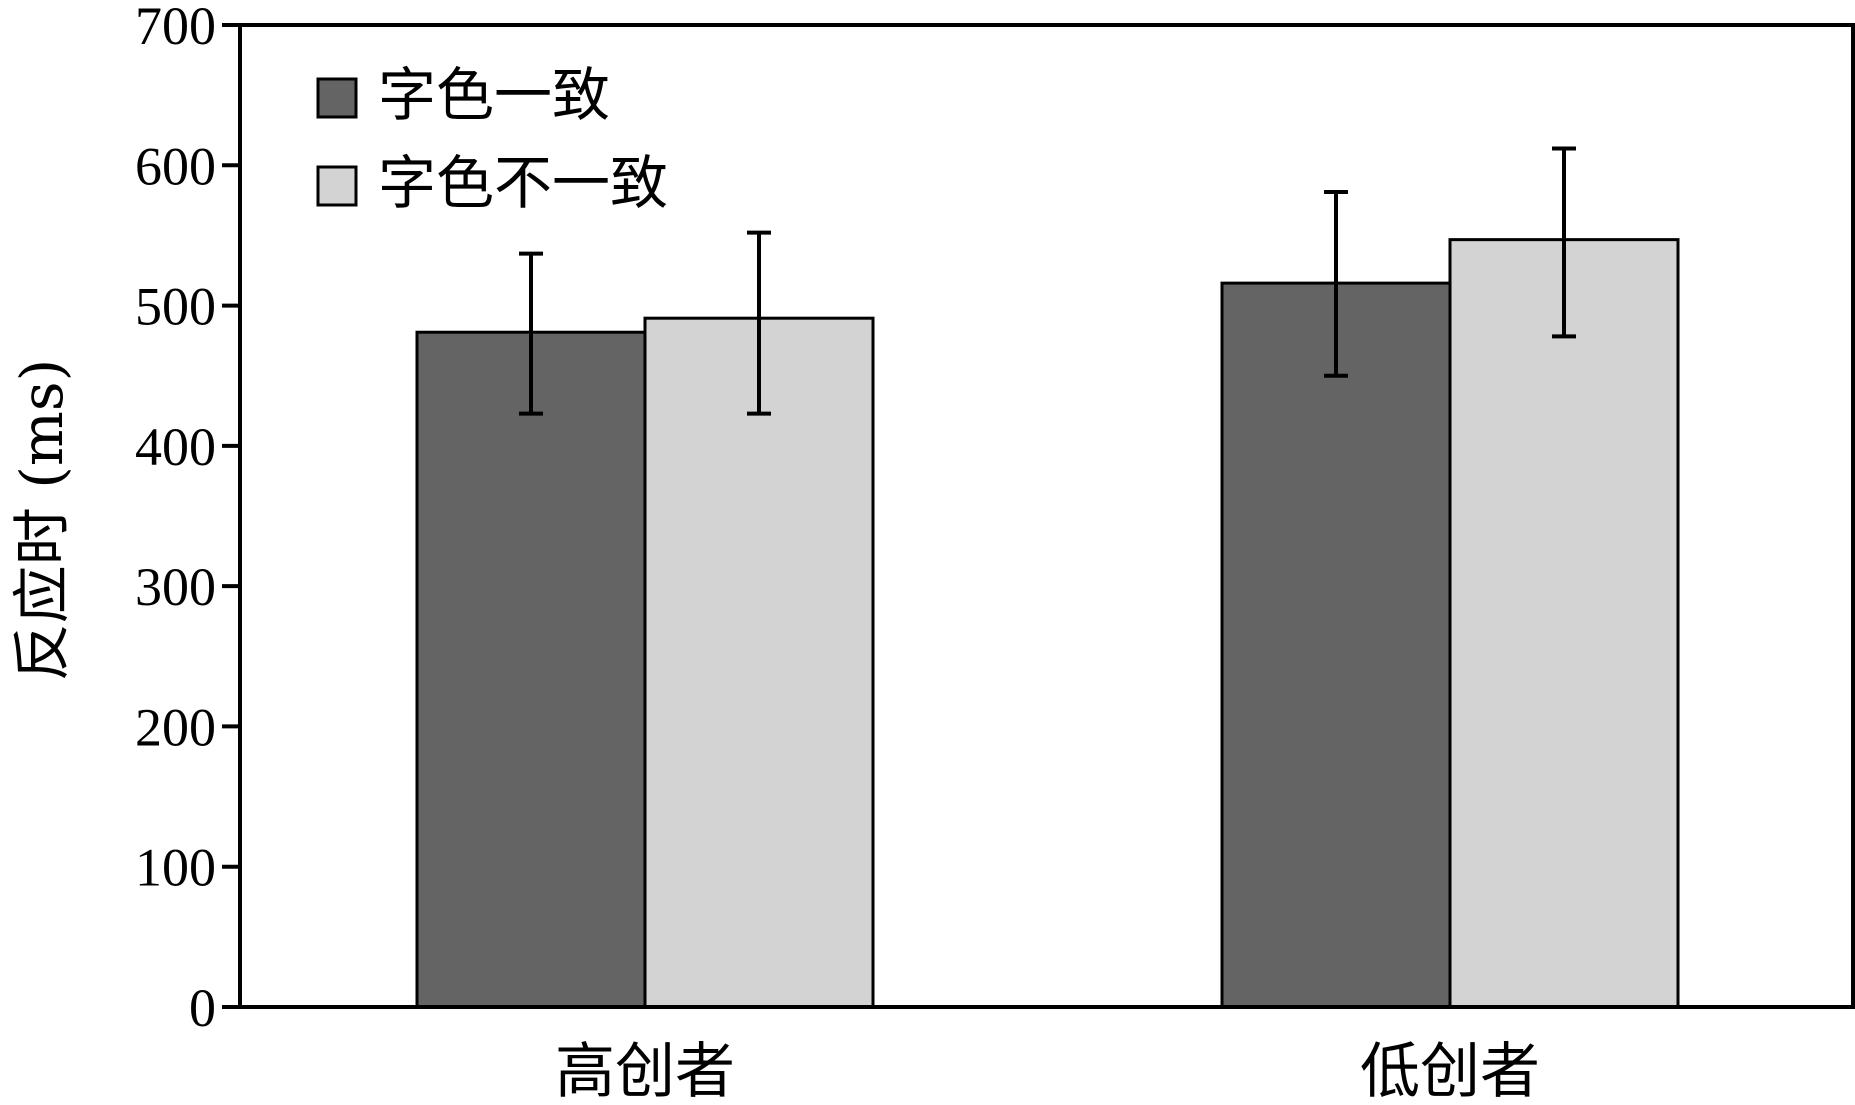  Describe the element at coordinates (1047, 281) in the screenshot. I see `error-bars-layer` at that location.